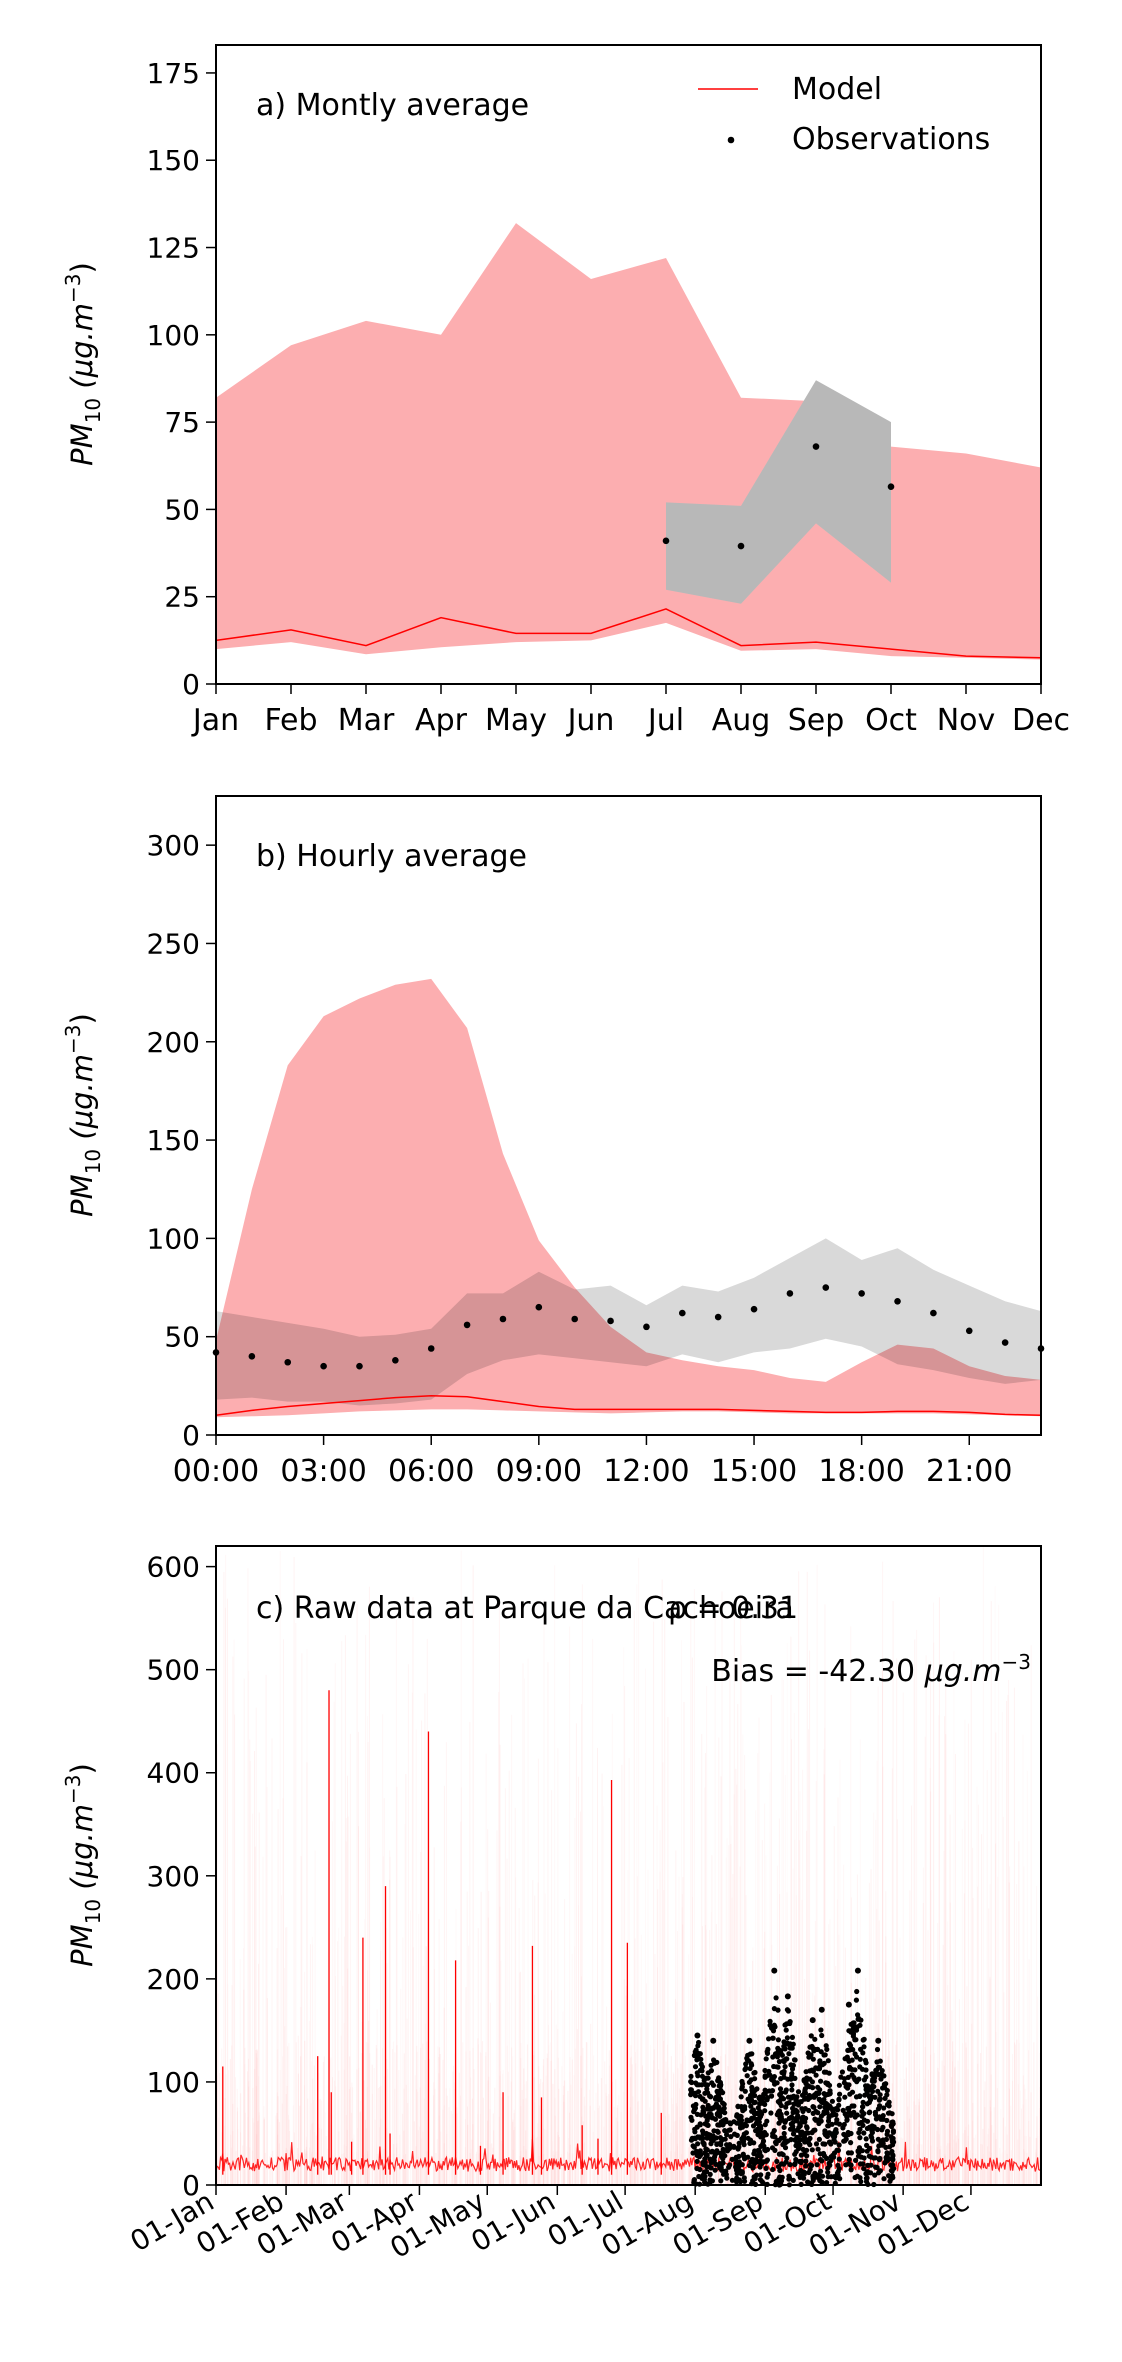 The height and width of the screenshot is (2362, 1122). Describe the element at coordinates (969, 1471) in the screenshot. I see `hourly-x-tick-label: 21:00` at that location.